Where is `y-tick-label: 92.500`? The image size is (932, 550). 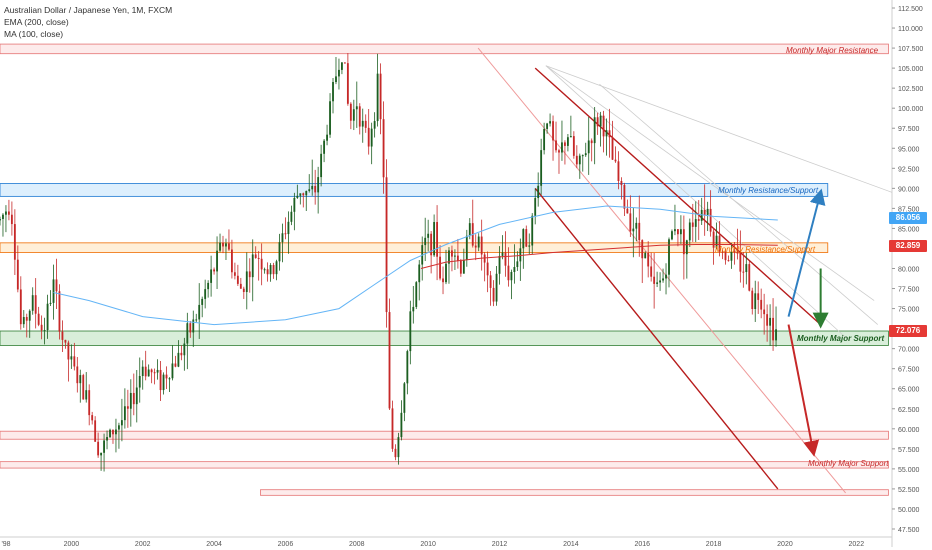 y-tick-label: 92.500 is located at coordinates (909, 169).